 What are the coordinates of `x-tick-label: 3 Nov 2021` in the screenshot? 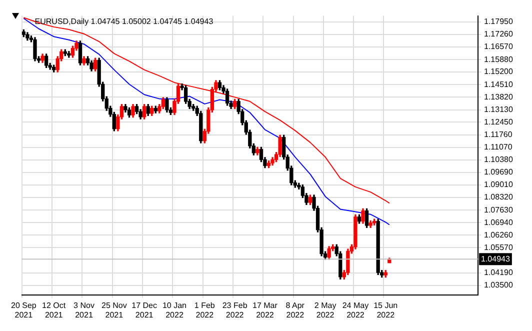 It's located at (84, 310).